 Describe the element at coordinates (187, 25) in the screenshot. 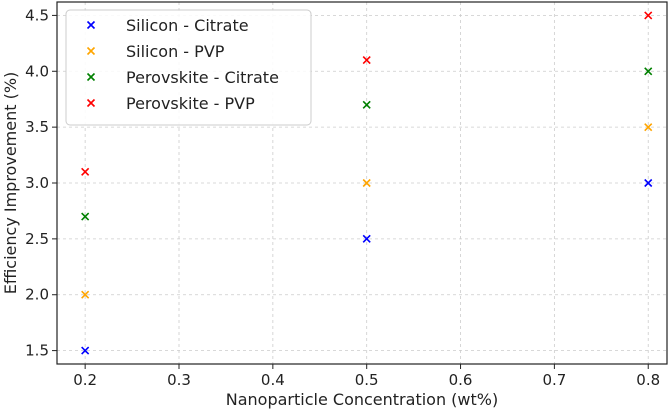

I see `legend-label: Silicon - Citrate` at that location.